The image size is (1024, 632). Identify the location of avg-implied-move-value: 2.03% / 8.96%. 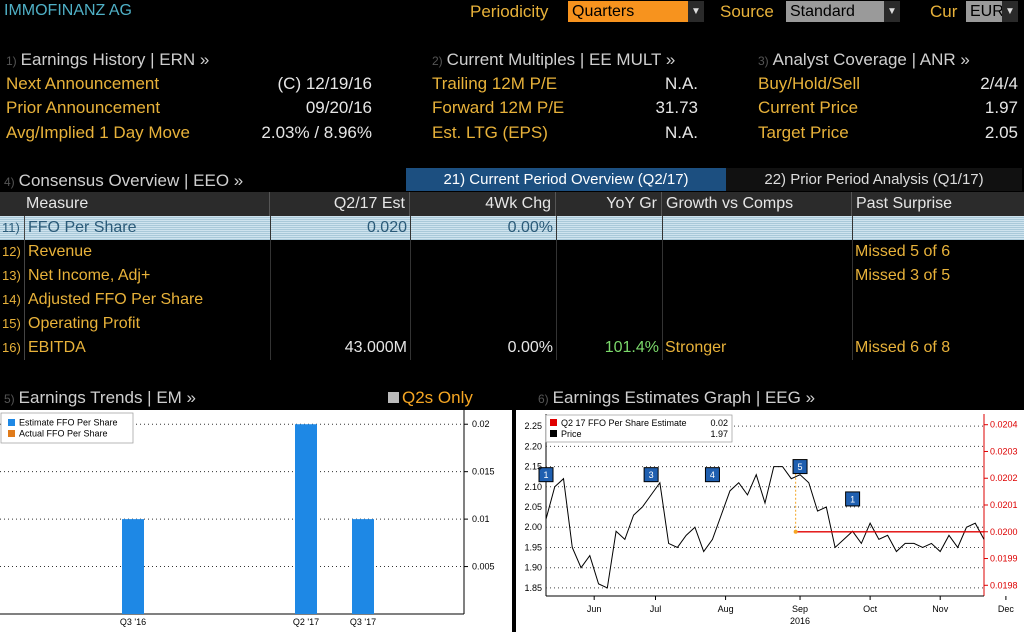
(316, 132).